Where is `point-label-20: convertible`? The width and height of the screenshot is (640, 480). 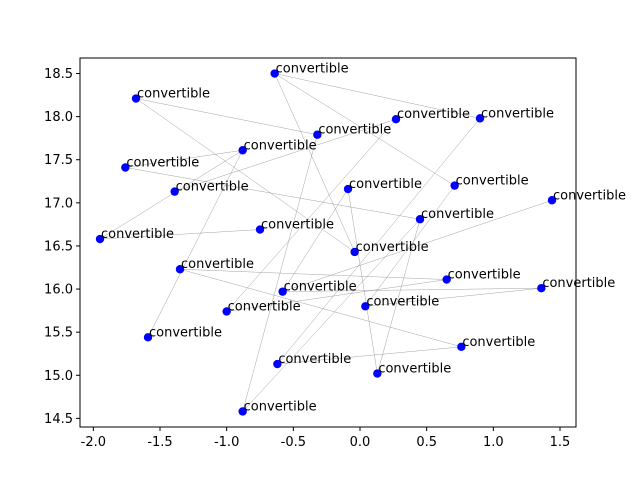 point-label-20: convertible is located at coordinates (264, 306).